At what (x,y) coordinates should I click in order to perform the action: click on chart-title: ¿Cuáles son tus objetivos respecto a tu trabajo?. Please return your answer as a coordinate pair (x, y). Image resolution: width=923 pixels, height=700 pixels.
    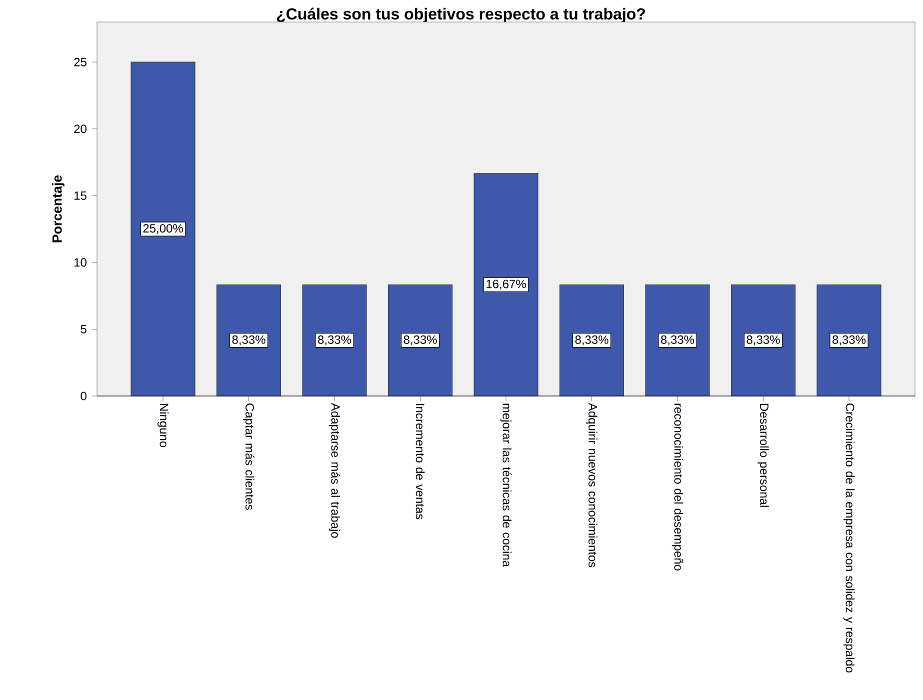
    Looking at the image, I should click on (460, 15).